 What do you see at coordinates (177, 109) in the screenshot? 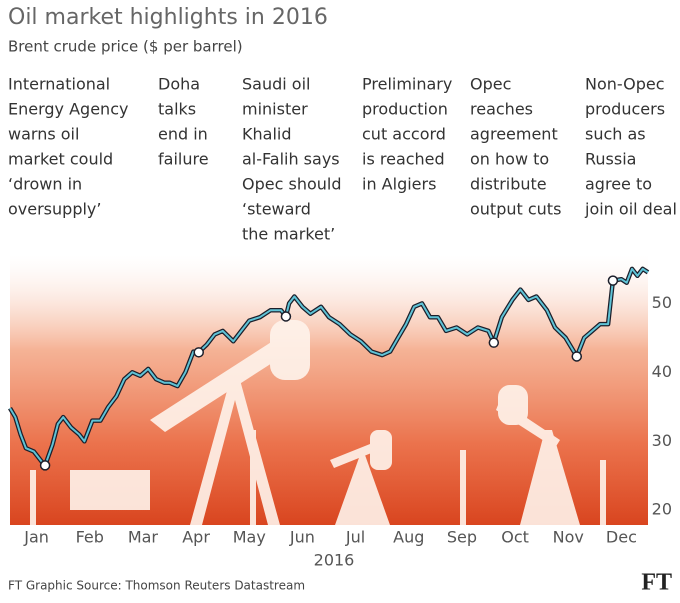
I see `annotation: talks` at bounding box center [177, 109].